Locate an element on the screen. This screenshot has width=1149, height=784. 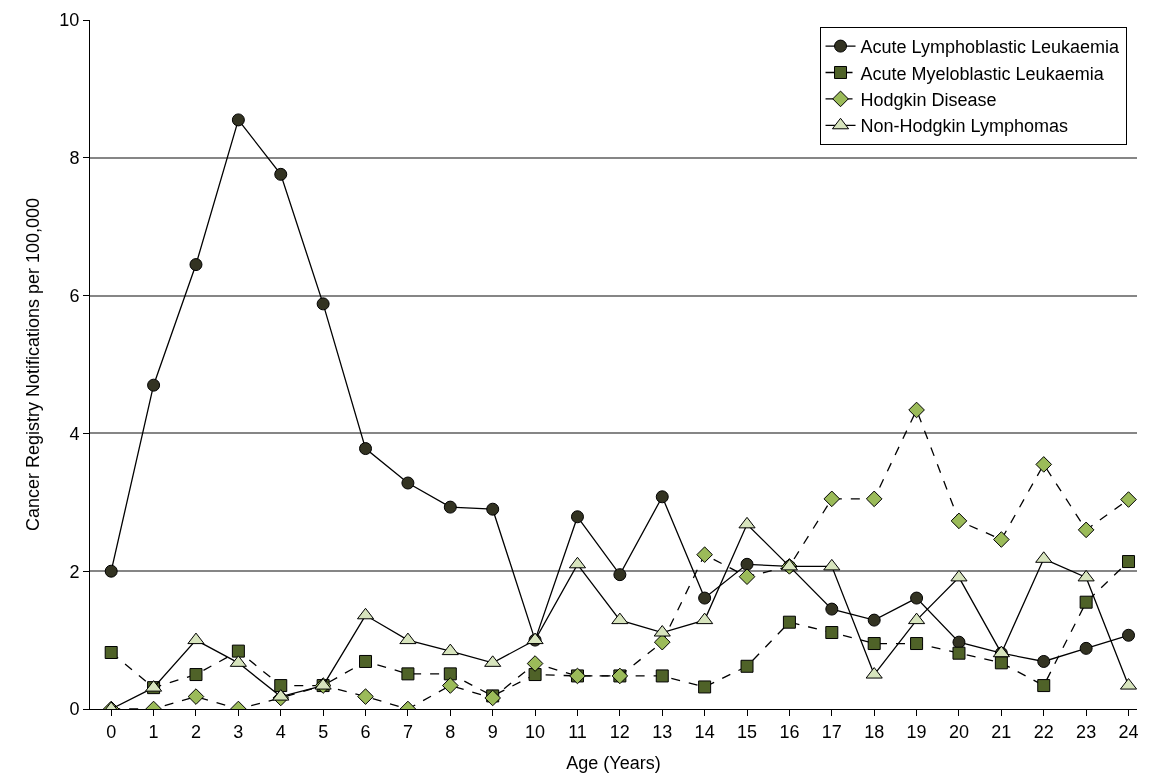
x-tick-label: 14 is located at coordinates (704, 731).